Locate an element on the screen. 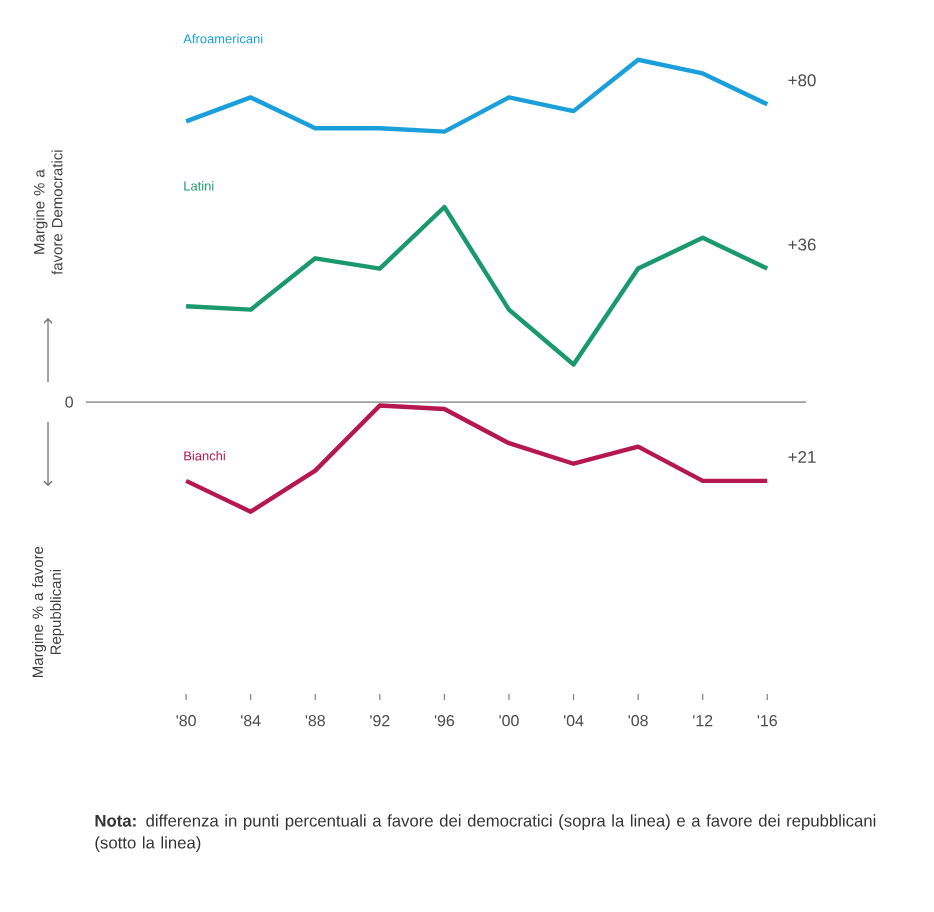 This screenshot has height=912, width=934. annotation: +36 is located at coordinates (802, 244).